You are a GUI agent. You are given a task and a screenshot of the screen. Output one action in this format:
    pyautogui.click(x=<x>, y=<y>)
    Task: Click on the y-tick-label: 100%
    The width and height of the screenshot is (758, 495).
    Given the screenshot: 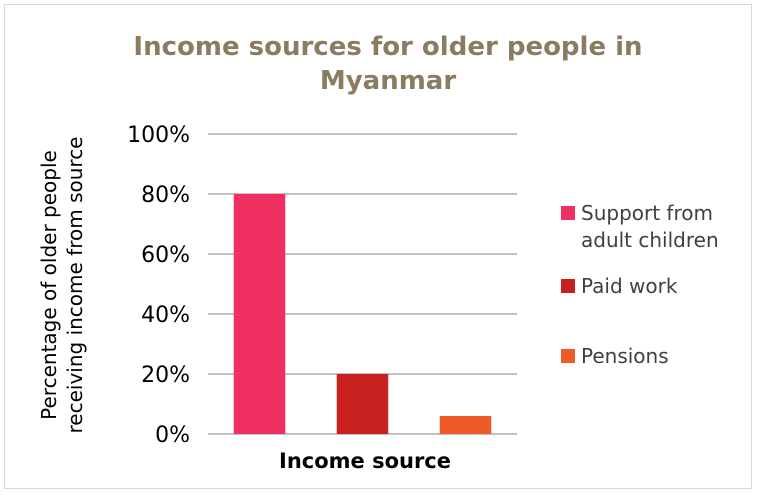 What is the action you would take?
    pyautogui.click(x=158, y=135)
    